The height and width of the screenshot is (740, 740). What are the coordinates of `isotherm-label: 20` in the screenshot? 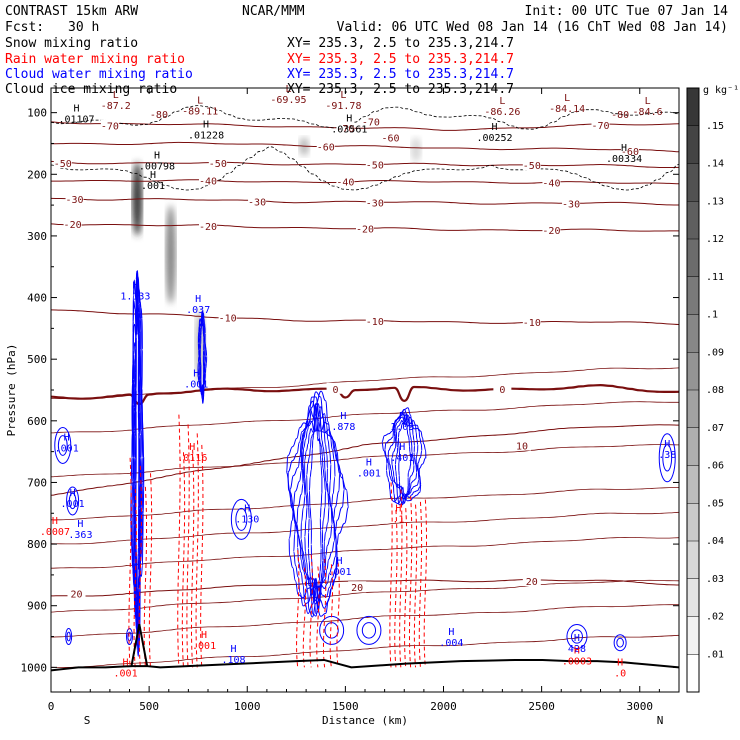 It's located at (532, 582).